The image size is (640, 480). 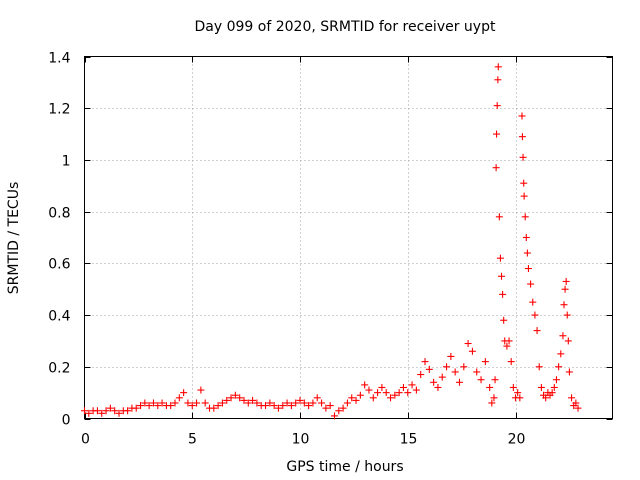 I want to click on y-tick-label: 0.2, so click(x=59, y=369).